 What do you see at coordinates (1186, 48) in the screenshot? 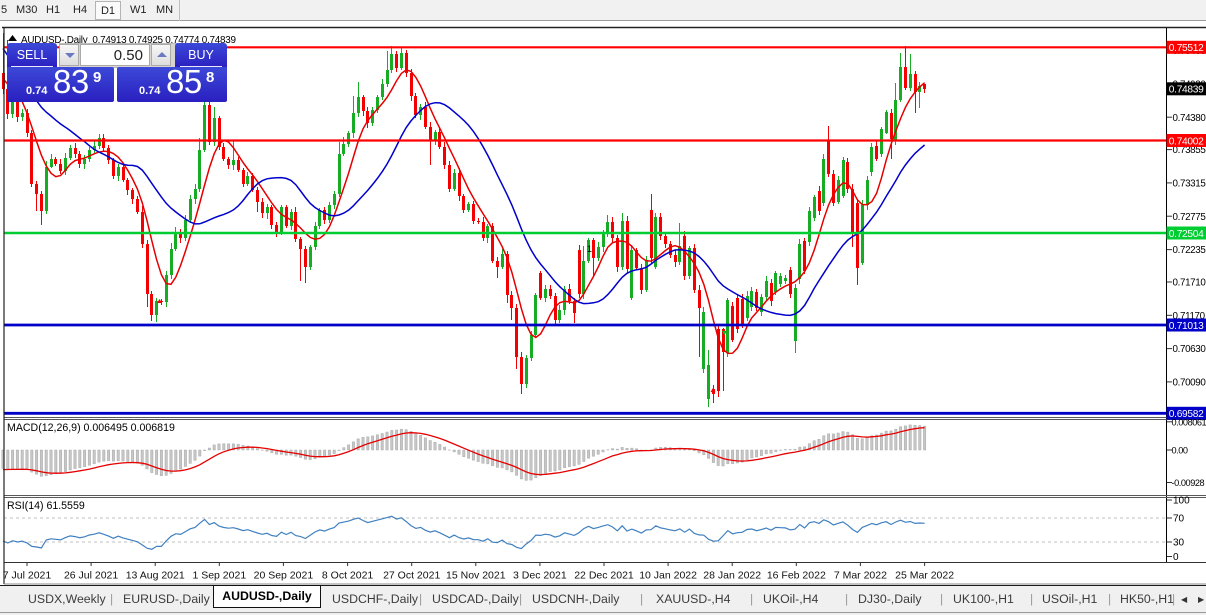
I see `svg-text: 0.75512` at bounding box center [1186, 48].